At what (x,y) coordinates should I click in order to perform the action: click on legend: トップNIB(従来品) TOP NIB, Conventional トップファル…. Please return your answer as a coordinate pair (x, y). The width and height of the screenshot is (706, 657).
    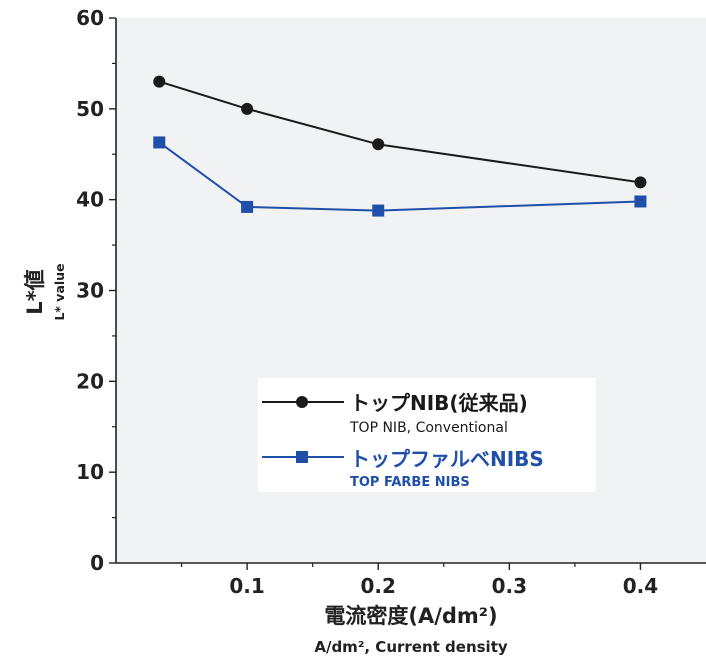
    Looking at the image, I should click on (427, 435).